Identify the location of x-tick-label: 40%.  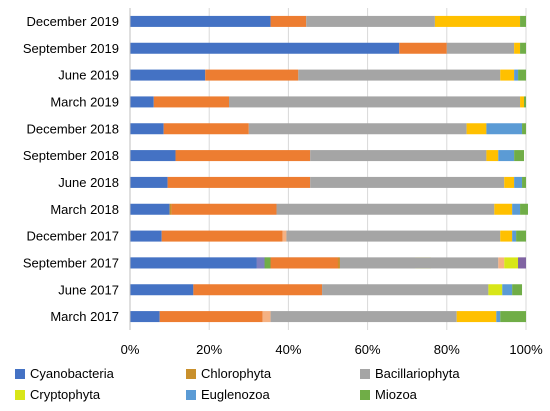
(288, 349).